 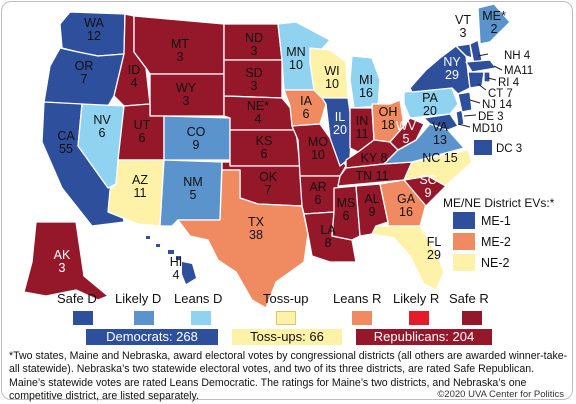 What do you see at coordinates (286, 298) in the screenshot?
I see `legend-tossup: Toss-up` at bounding box center [286, 298].